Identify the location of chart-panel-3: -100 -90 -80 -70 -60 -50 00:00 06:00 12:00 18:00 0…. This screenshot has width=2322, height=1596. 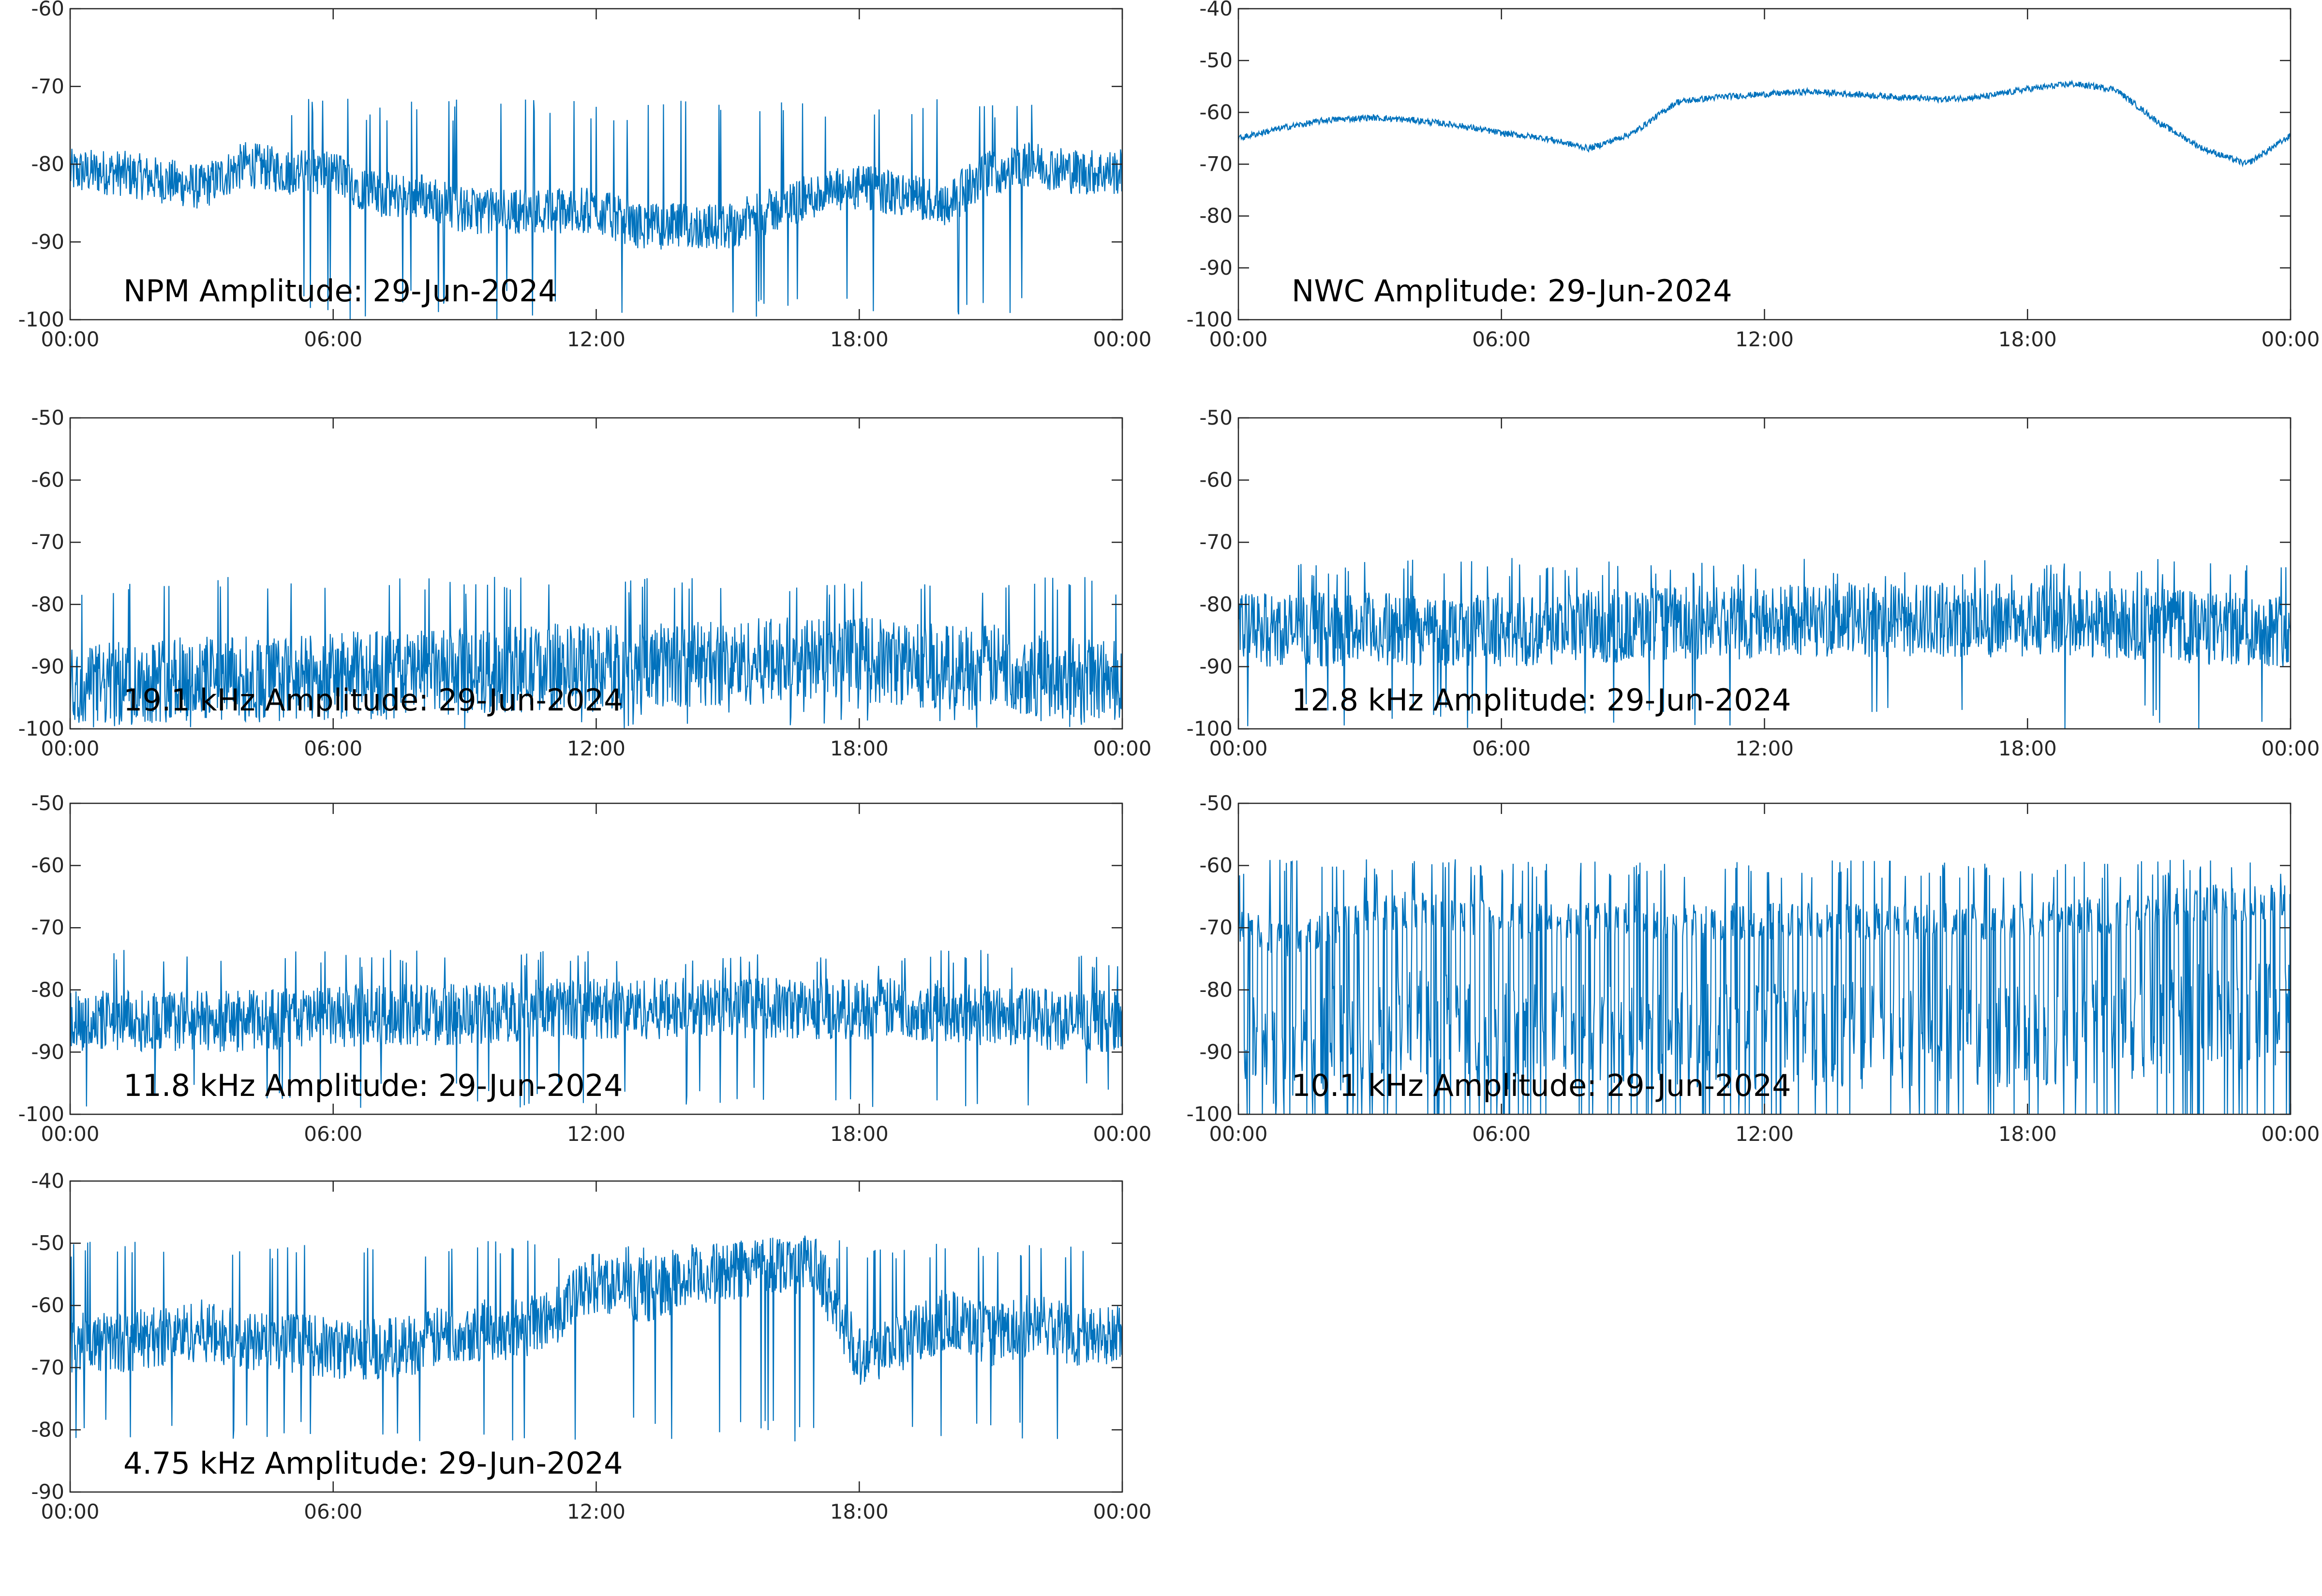
(585, 583).